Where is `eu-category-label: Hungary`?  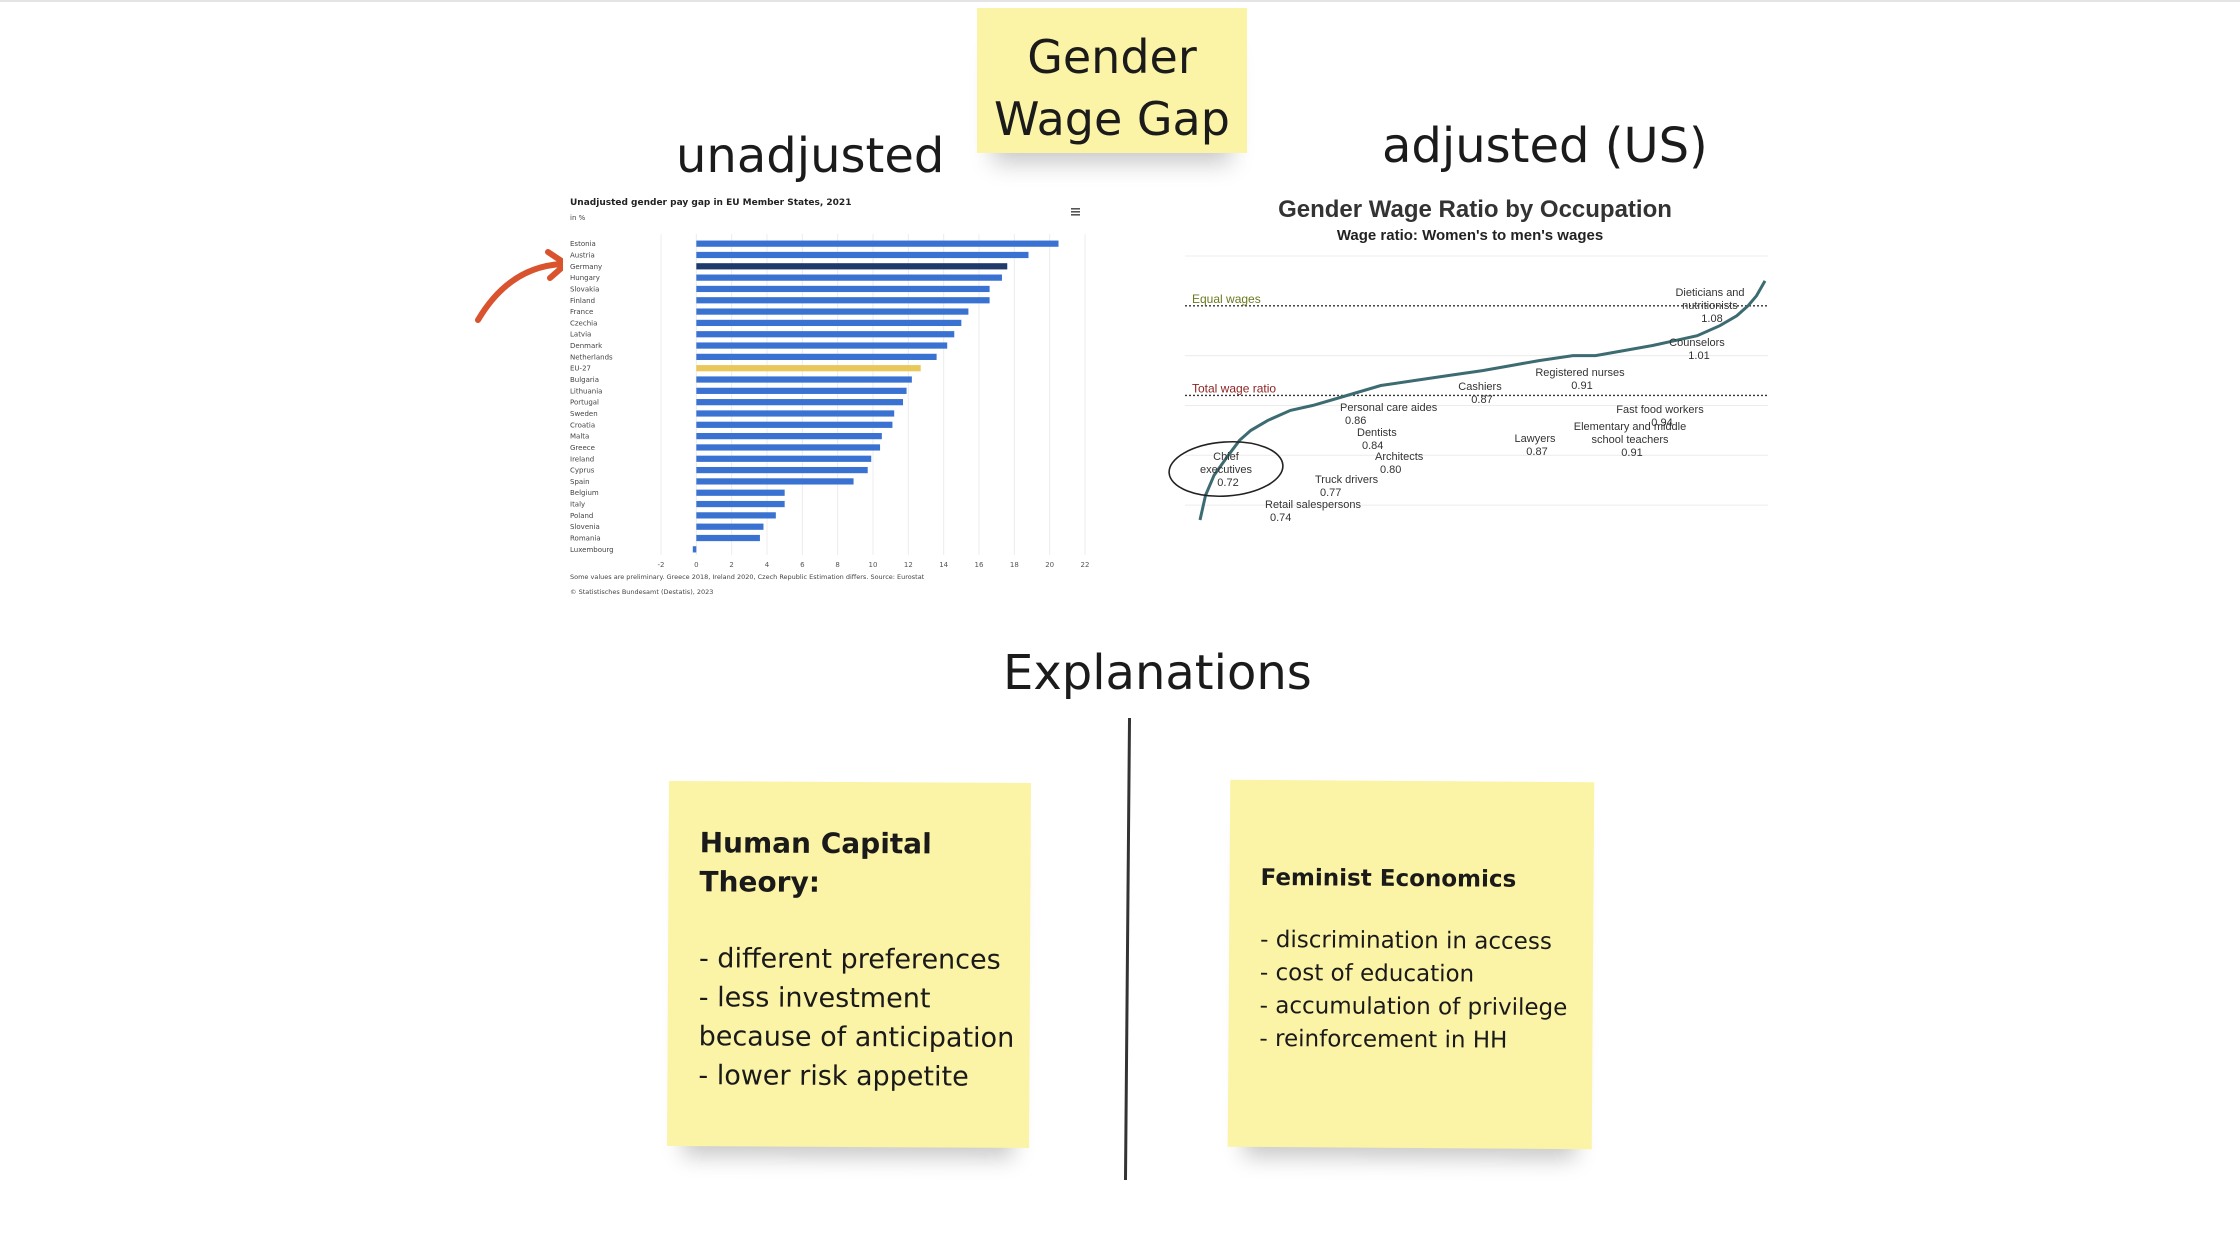
eu-category-label: Hungary is located at coordinates (585, 278).